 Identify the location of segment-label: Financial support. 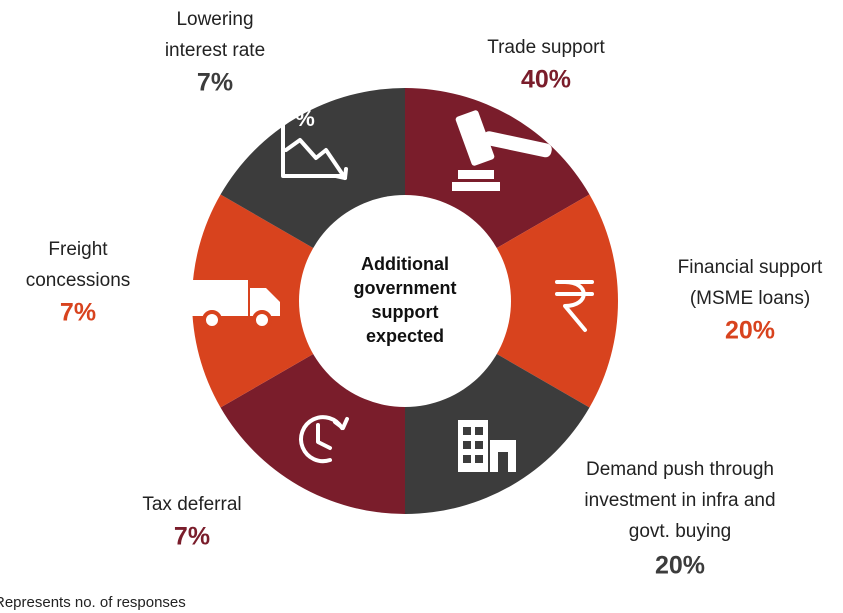
(750, 267).